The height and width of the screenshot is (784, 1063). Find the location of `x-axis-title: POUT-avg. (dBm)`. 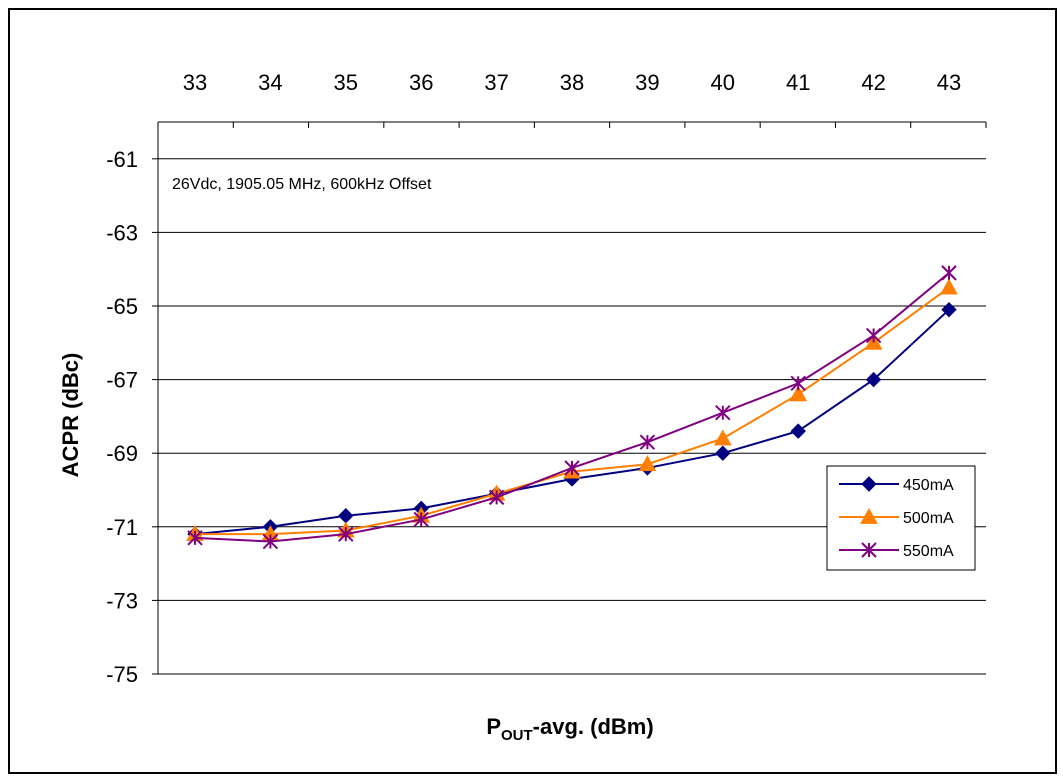

x-axis-title: POUT-avg. (dBm) is located at coordinates (569, 729).